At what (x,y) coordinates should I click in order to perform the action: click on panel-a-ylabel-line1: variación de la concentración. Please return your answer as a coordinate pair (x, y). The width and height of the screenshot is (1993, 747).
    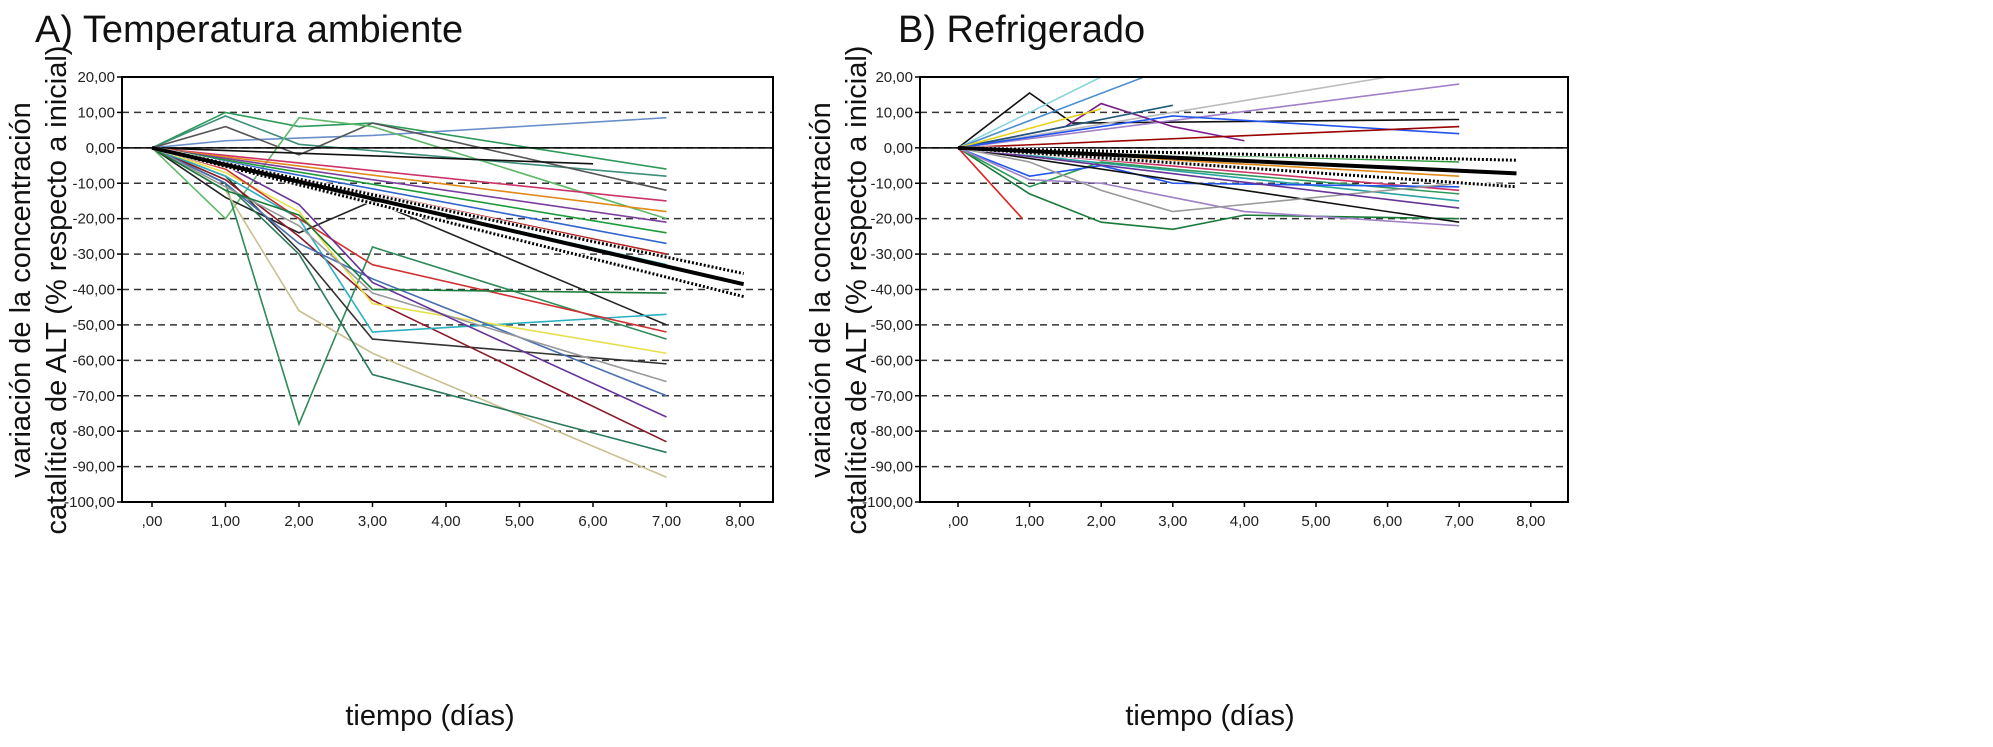
    Looking at the image, I should click on (21, 290).